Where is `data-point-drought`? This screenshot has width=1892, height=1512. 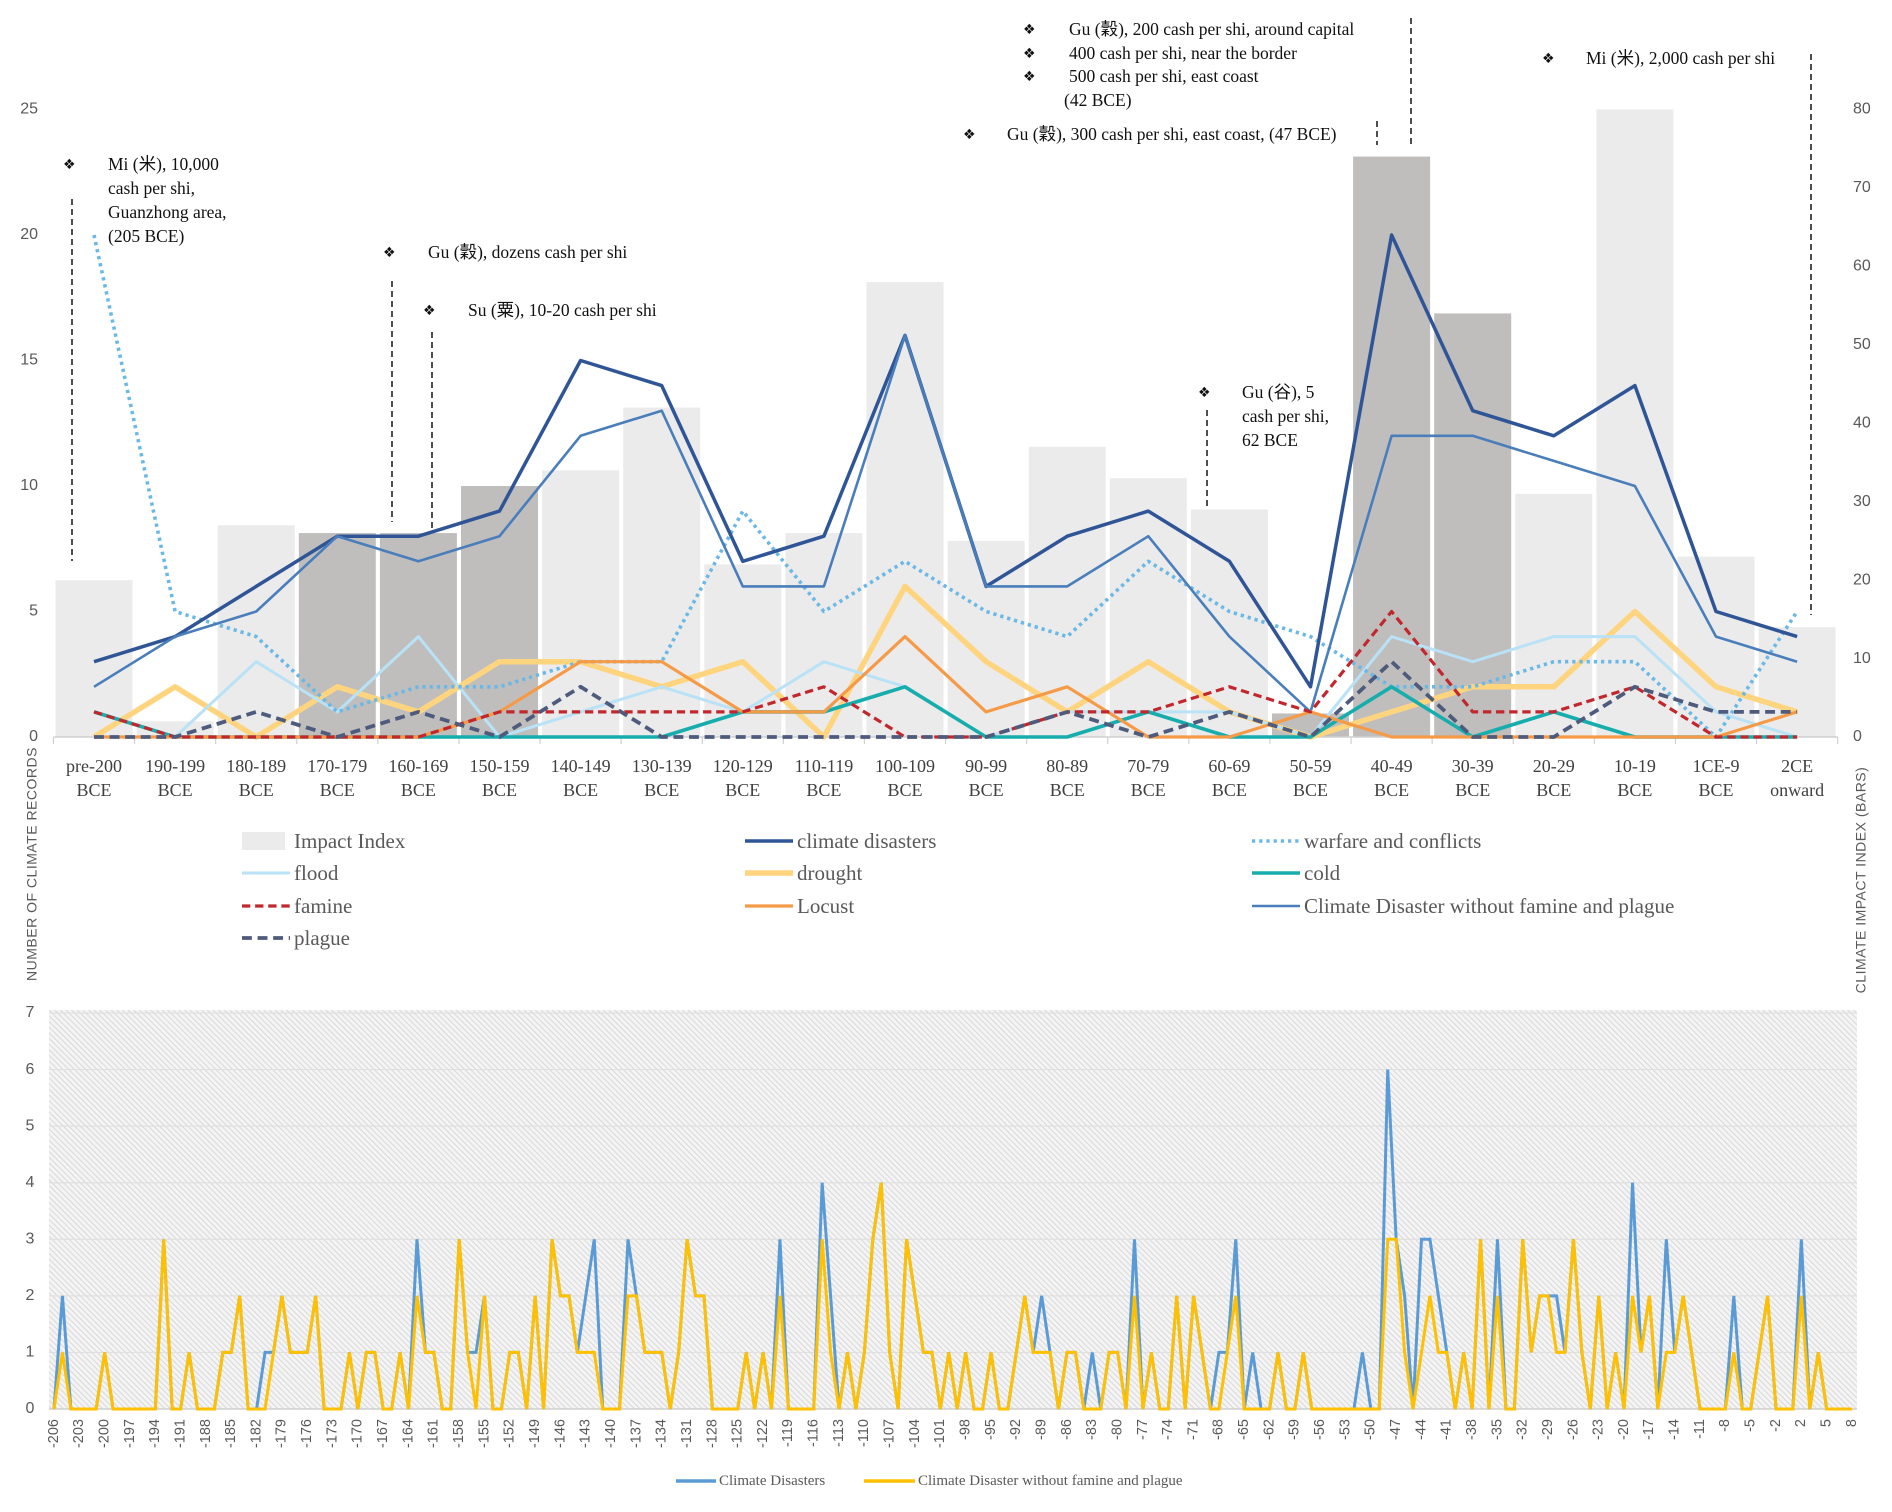 data-point-drought is located at coordinates (1554, 687).